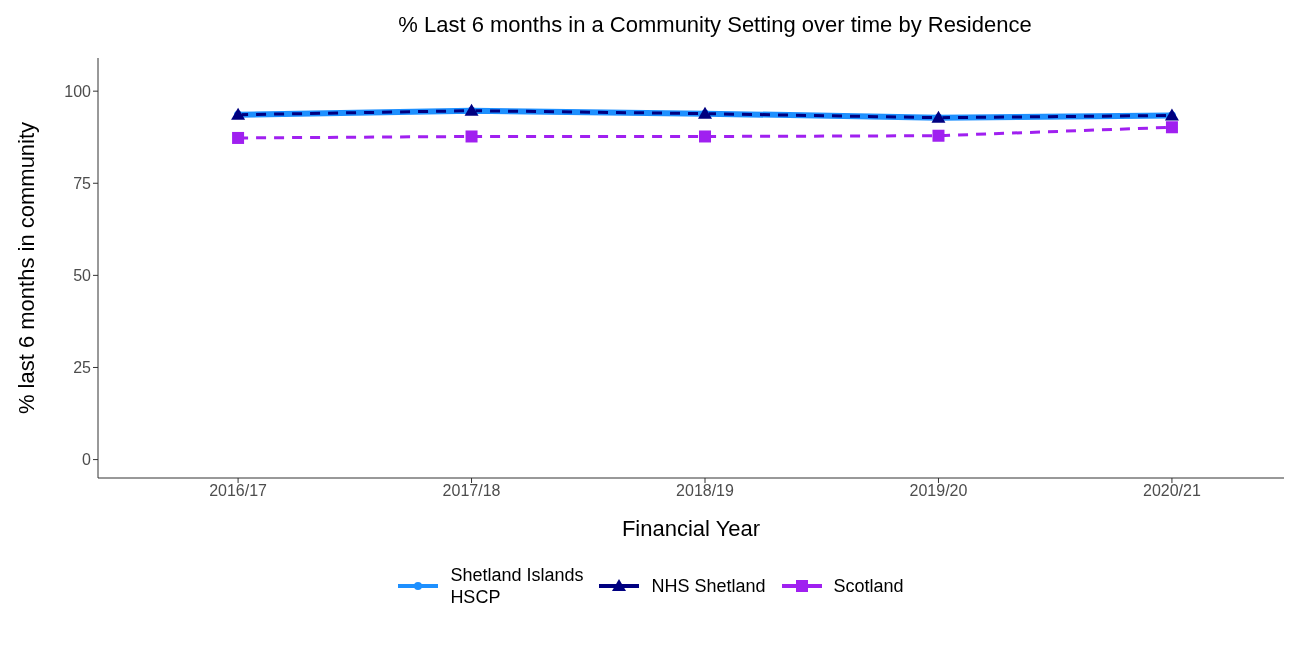 Image resolution: width=1300 pixels, height=645 pixels. What do you see at coordinates (708, 586) in the screenshot?
I see `legend-label: NHS Shetland` at bounding box center [708, 586].